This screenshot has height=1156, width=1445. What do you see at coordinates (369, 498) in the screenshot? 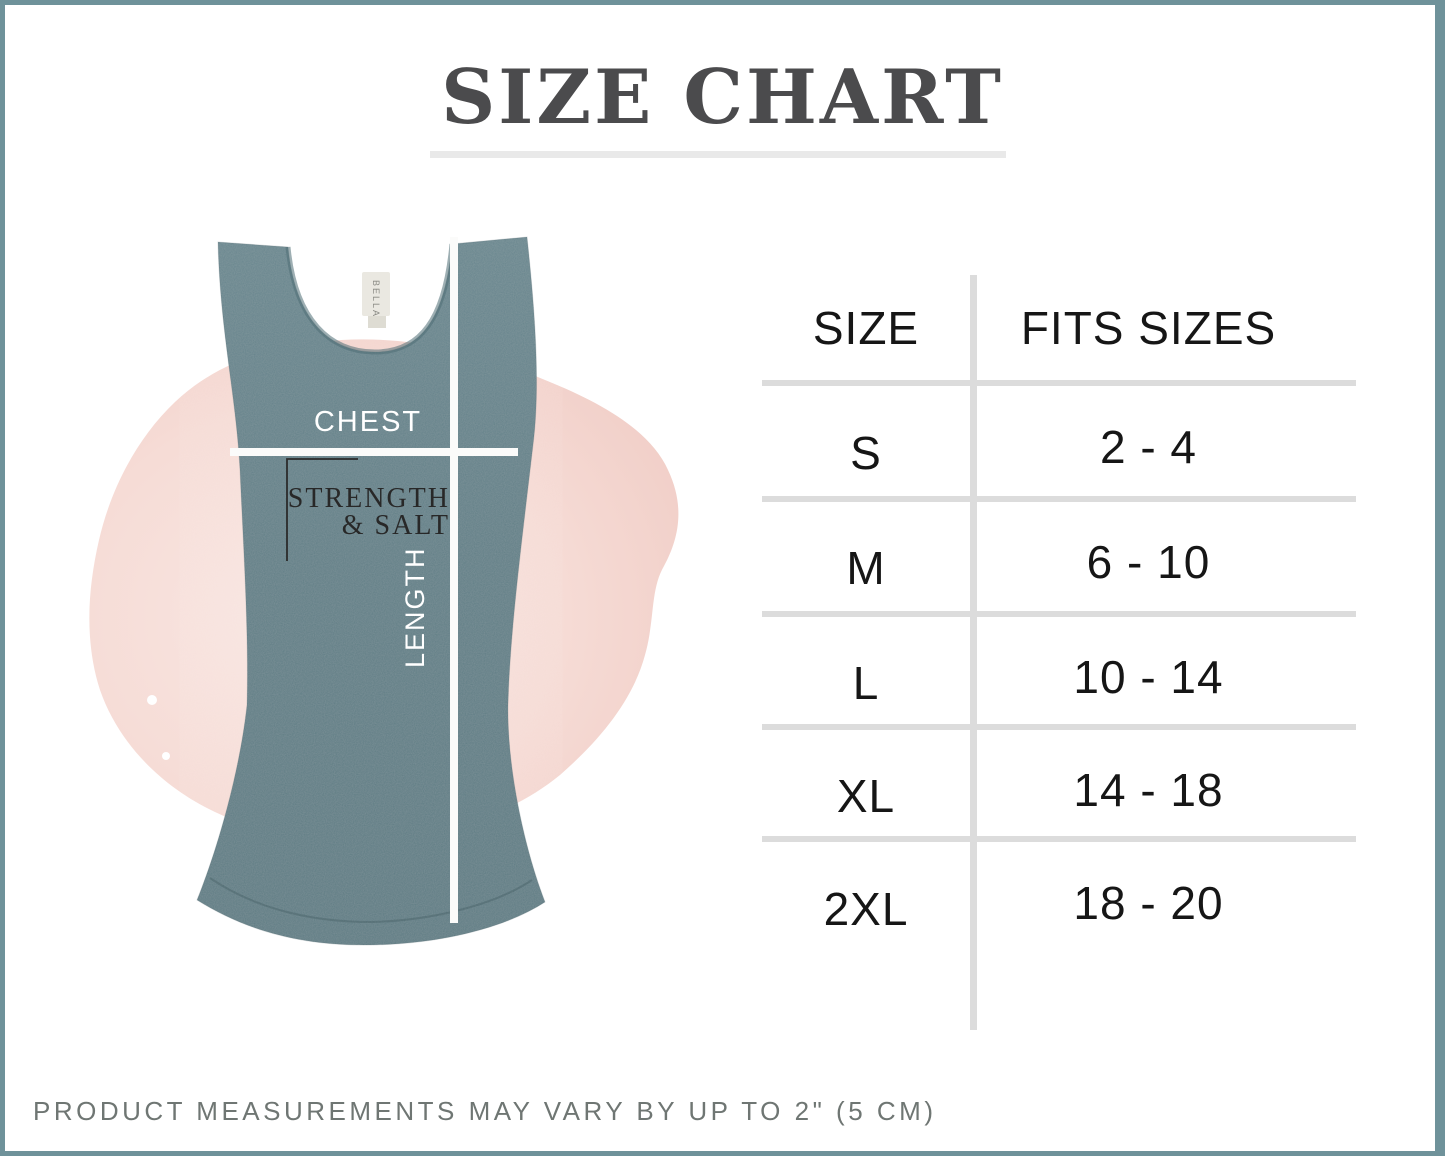
I see `design-text-line1: STRENGTH` at bounding box center [369, 498].